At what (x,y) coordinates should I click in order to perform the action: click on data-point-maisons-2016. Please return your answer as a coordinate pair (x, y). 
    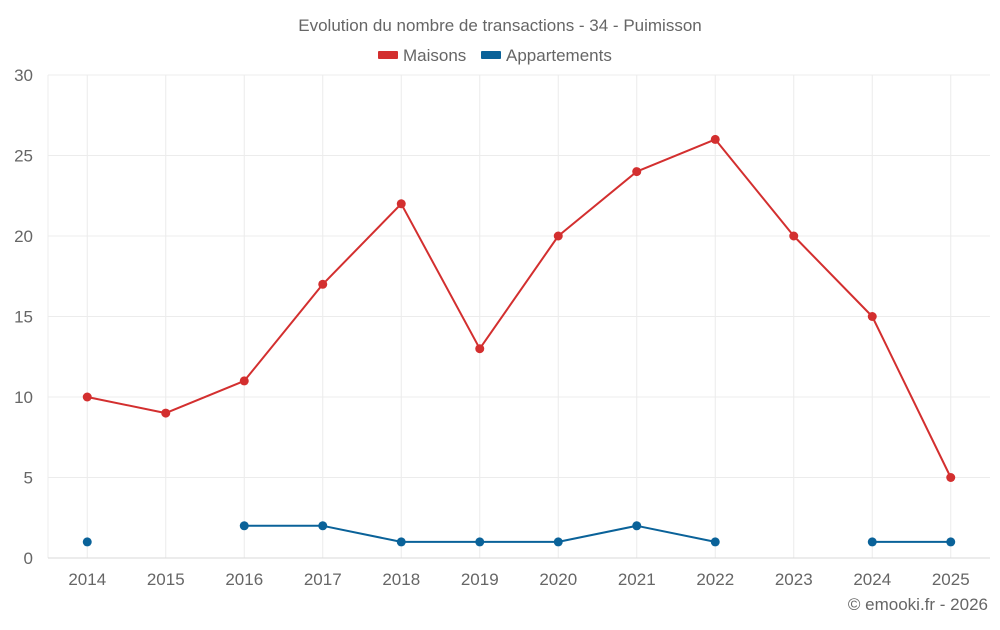
    Looking at the image, I should click on (244, 381).